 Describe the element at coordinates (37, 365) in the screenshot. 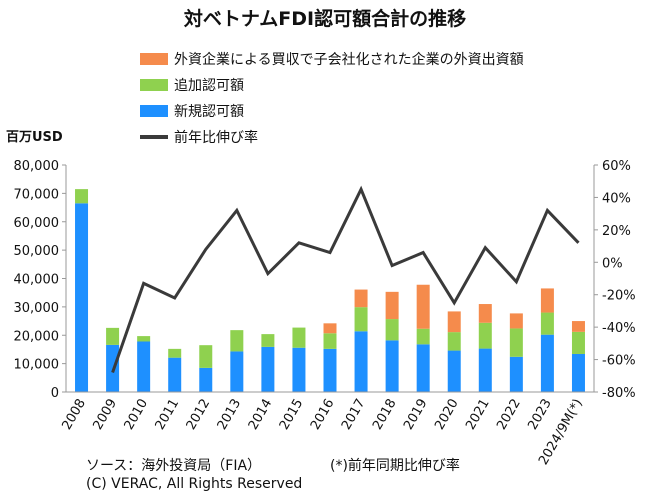

I see `y-left-tick-label: 10,000` at that location.